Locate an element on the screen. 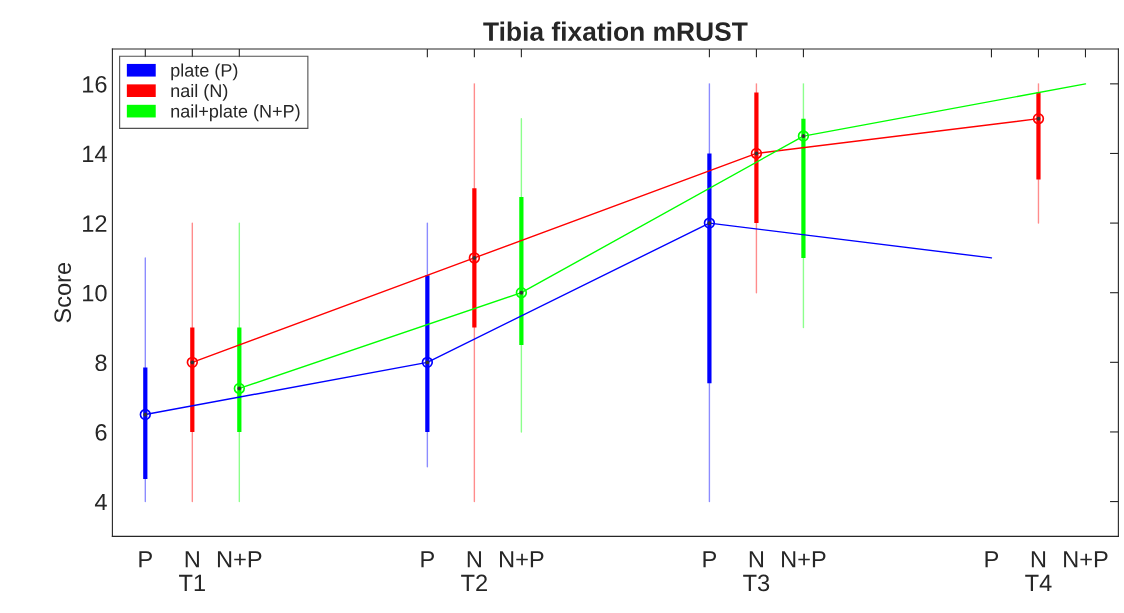 This screenshot has width=1124, height=613. legend-label: nail+plate (N+P) is located at coordinates (235, 113).